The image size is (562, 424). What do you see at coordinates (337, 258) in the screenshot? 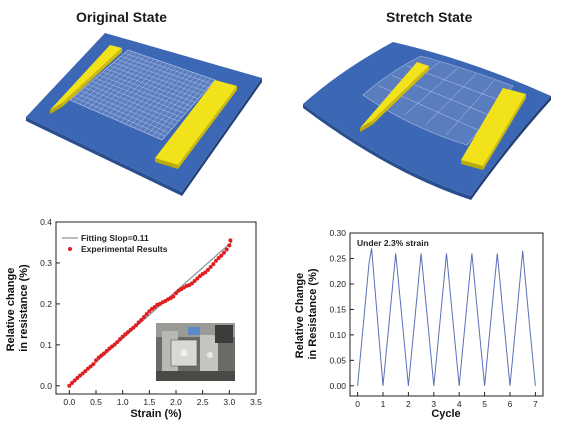
I see `y-tick-label: 0.25` at bounding box center [337, 258].